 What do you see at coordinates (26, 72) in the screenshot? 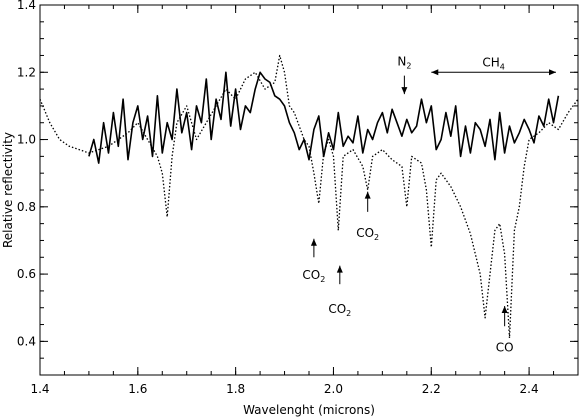
I see `y-tick-label: 1.2` at bounding box center [26, 72].